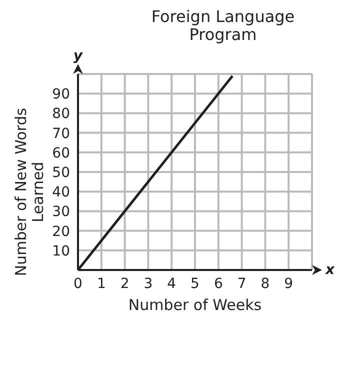 The width and height of the screenshot is (350, 377). Describe the element at coordinates (61, 212) in the screenshot. I see `y-tick-label: 30` at that location.